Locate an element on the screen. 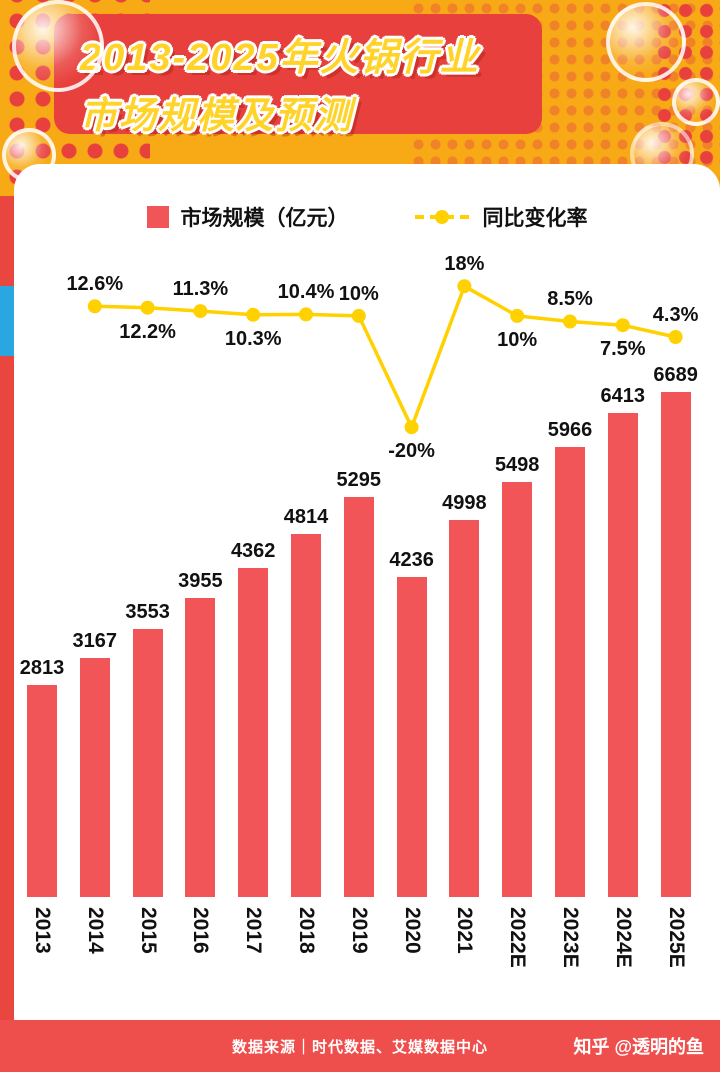  bar-value-2013: 2813 is located at coordinates (42, 668).